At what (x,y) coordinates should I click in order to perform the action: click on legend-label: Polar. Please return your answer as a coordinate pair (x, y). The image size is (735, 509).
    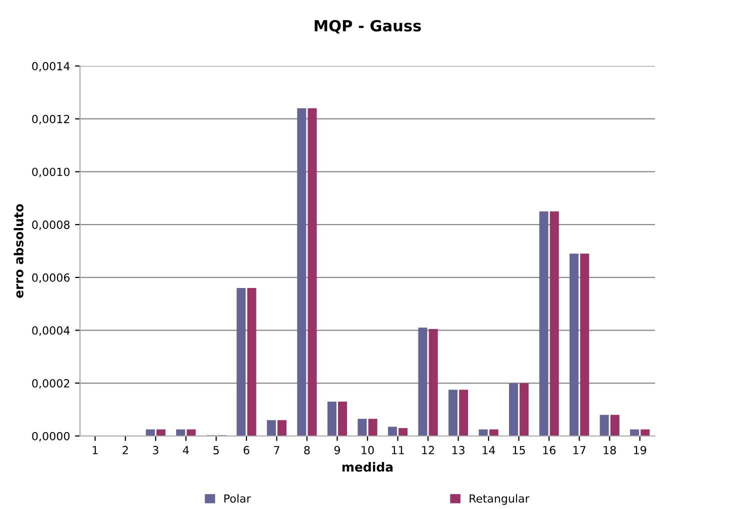
    Looking at the image, I should click on (237, 498).